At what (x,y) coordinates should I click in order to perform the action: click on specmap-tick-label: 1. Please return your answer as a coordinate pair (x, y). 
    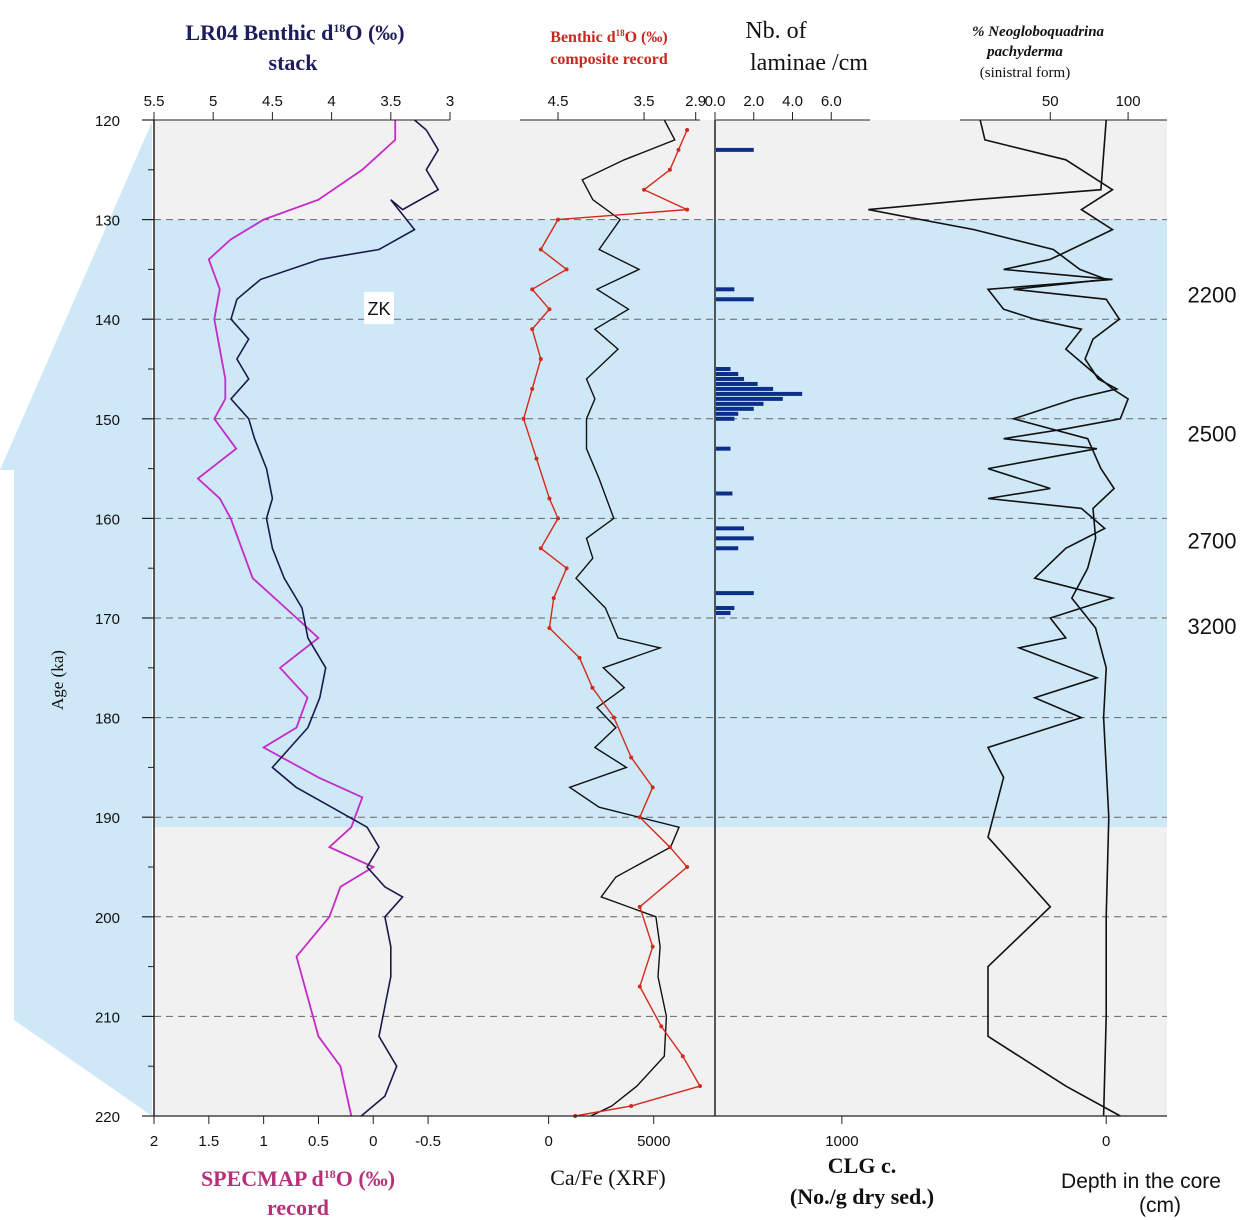
    Looking at the image, I should click on (263, 1141).